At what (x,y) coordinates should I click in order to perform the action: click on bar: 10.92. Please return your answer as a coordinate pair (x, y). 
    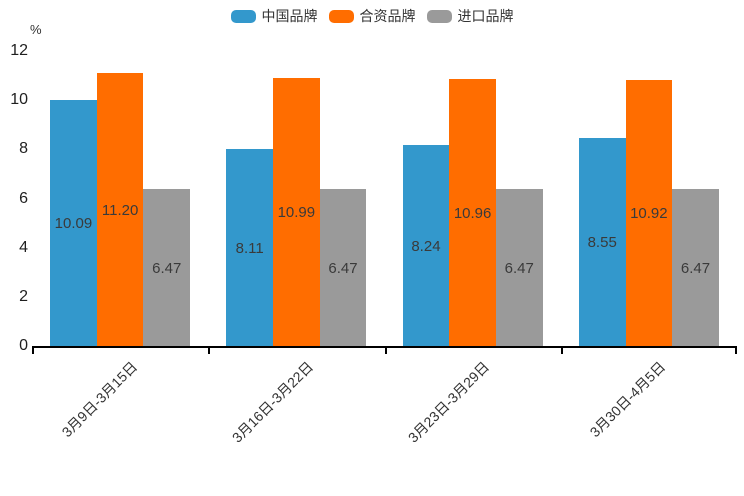
    Looking at the image, I should click on (649, 213).